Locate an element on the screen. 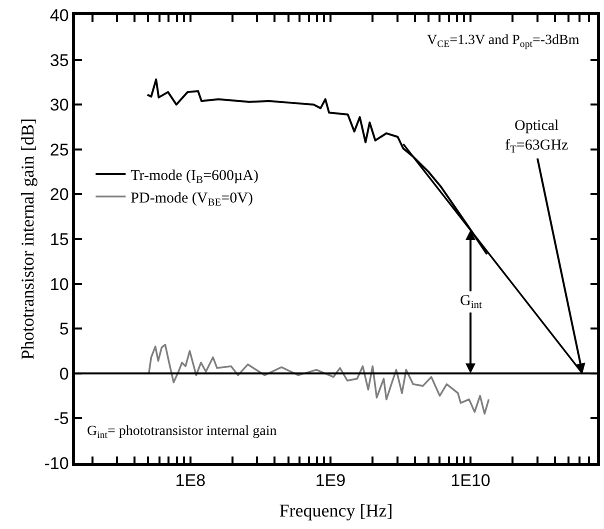 The height and width of the screenshot is (529, 604). y-tick-label: 40 is located at coordinates (59, 15).